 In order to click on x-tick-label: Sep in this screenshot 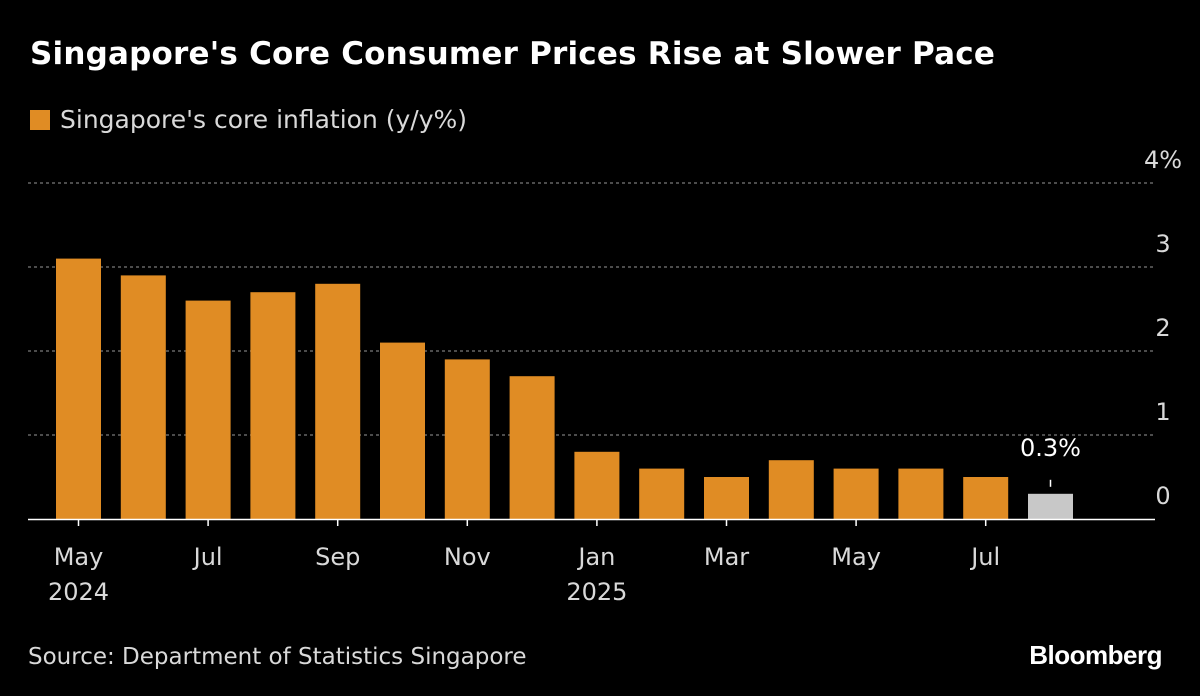, I will do `click(337, 557)`.